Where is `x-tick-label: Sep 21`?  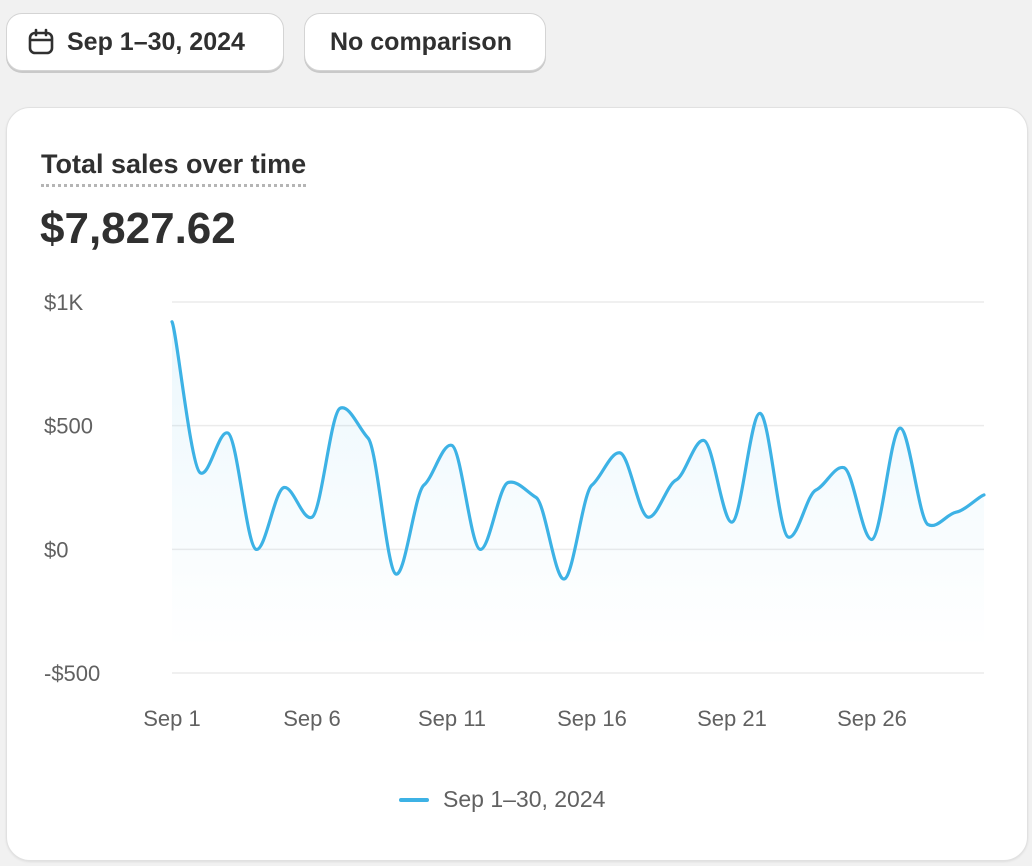
x-tick-label: Sep 21 is located at coordinates (732, 718).